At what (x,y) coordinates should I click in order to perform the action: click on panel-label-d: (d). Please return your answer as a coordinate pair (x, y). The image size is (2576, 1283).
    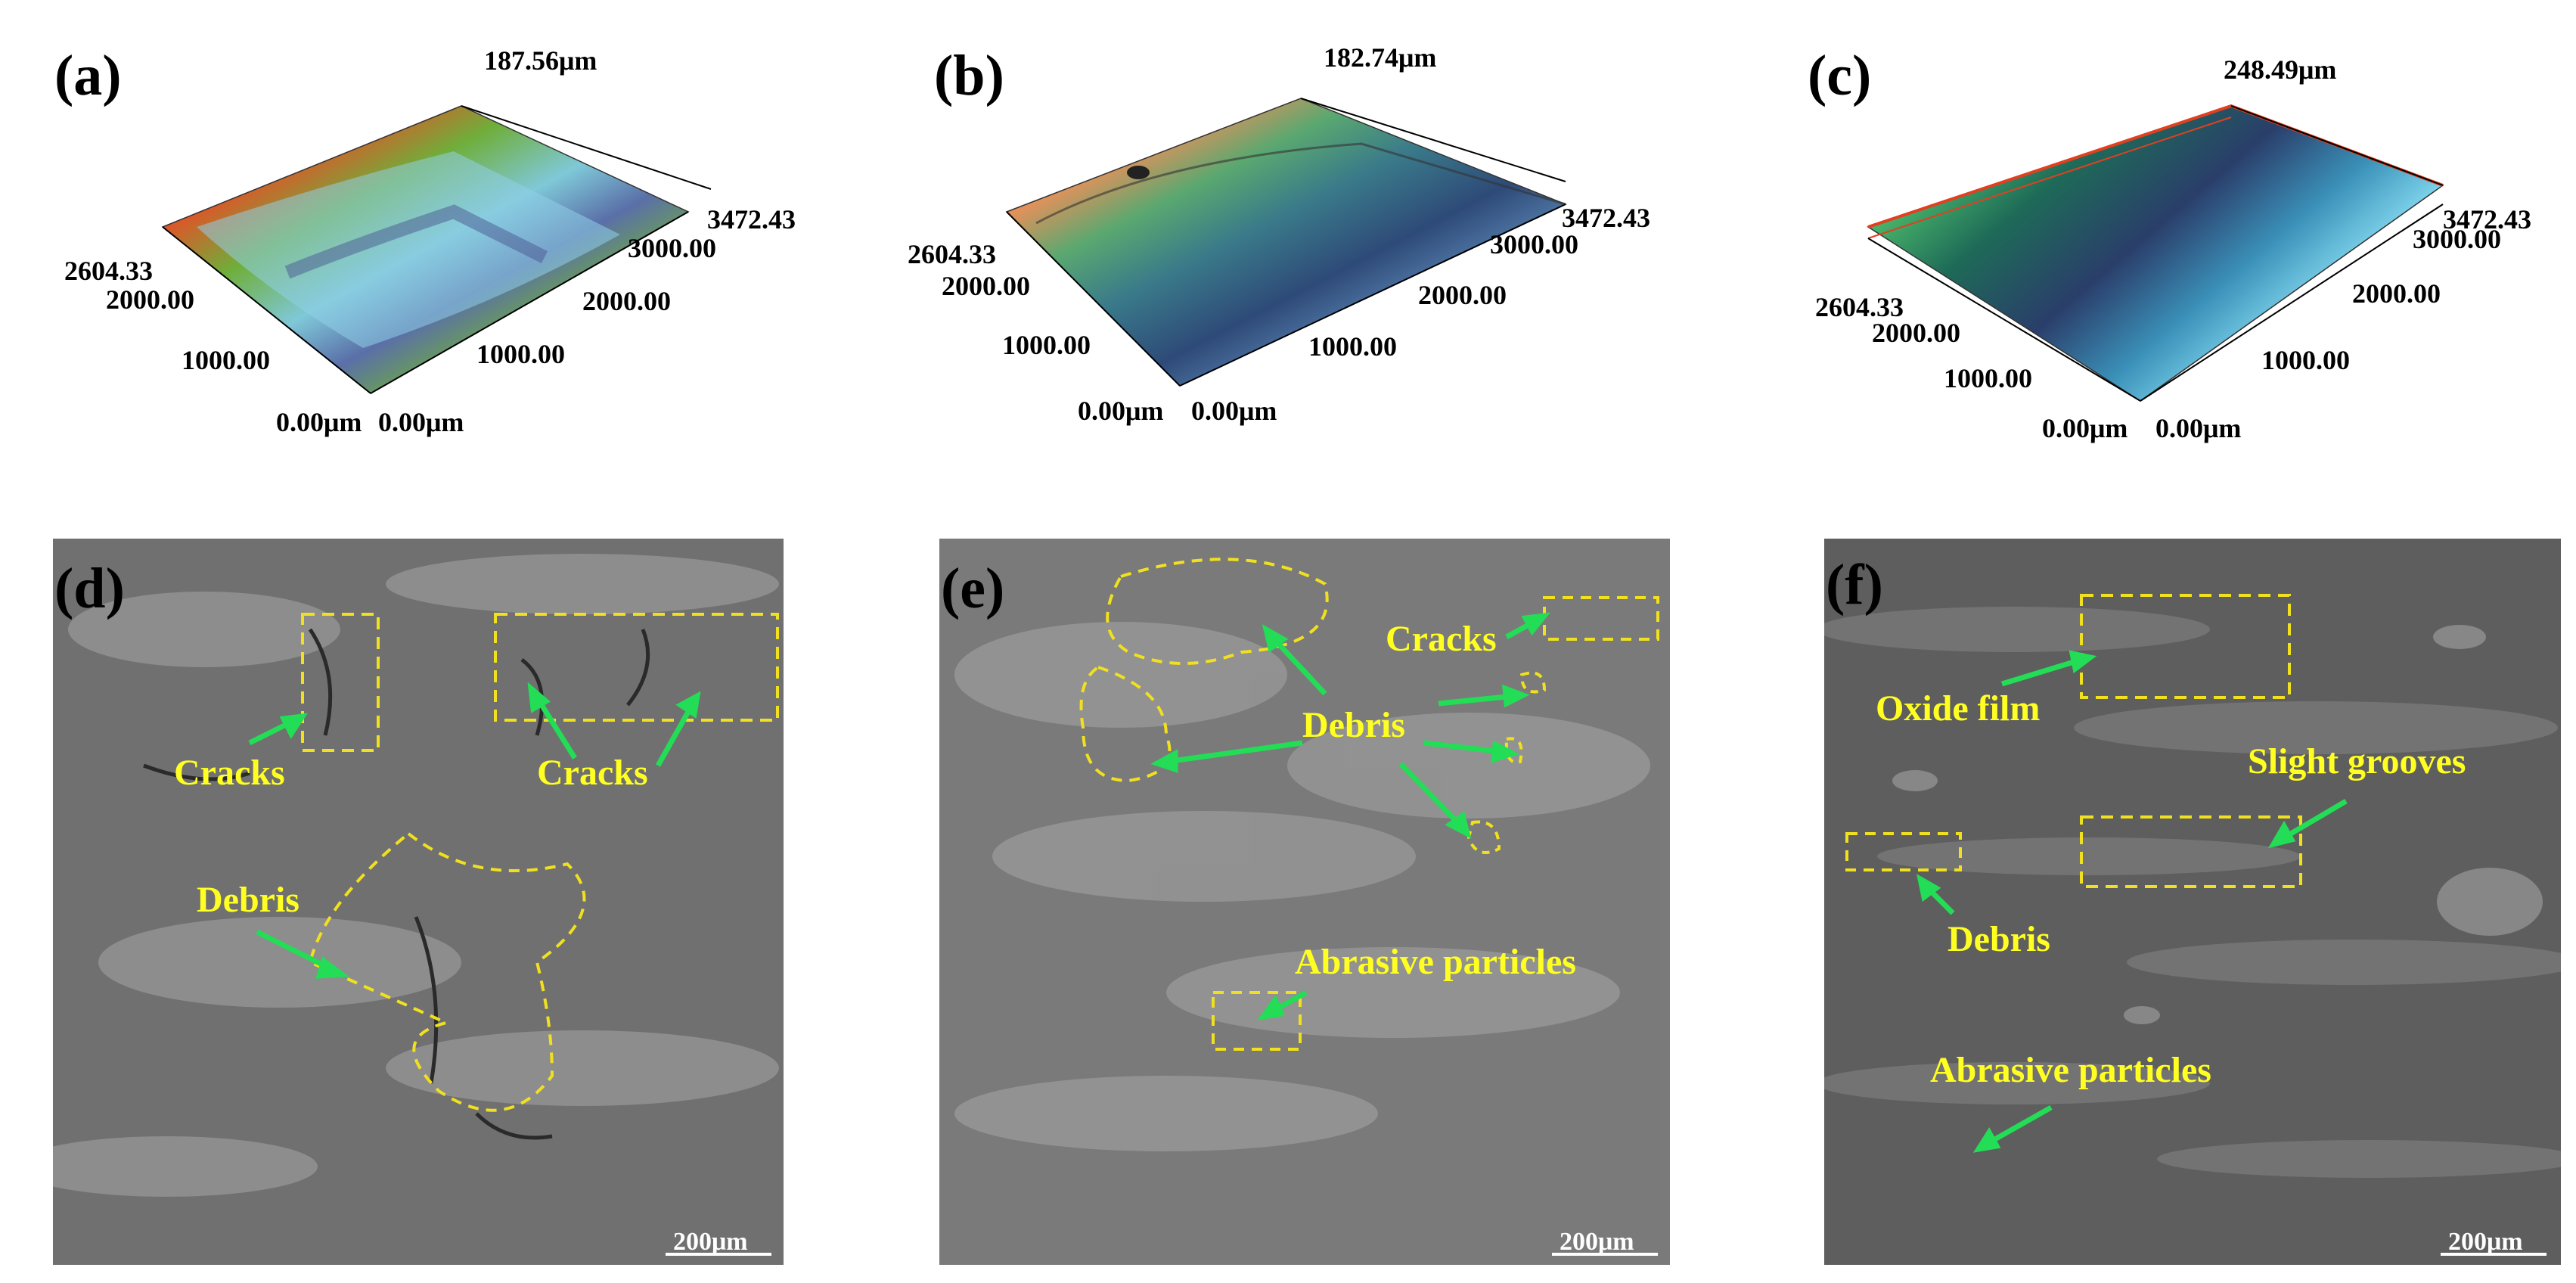
    Looking at the image, I should click on (89, 588).